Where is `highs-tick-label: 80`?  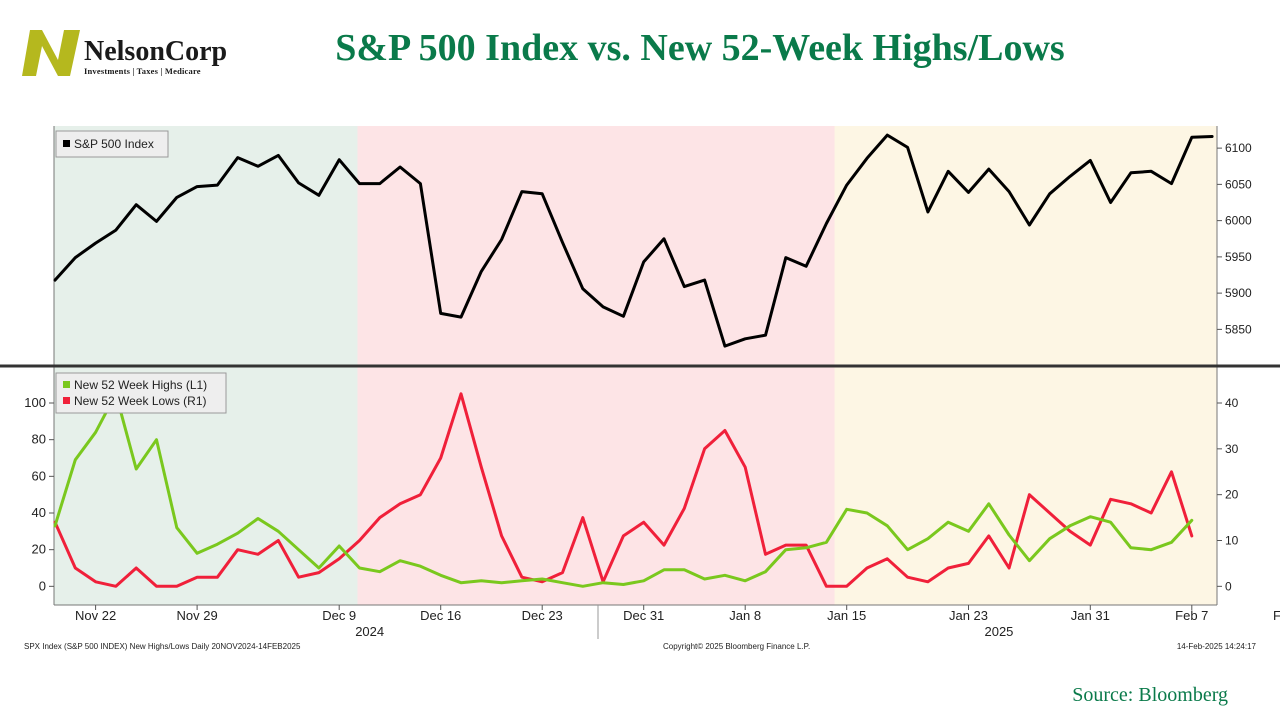
highs-tick-label: 80 is located at coordinates (39, 439).